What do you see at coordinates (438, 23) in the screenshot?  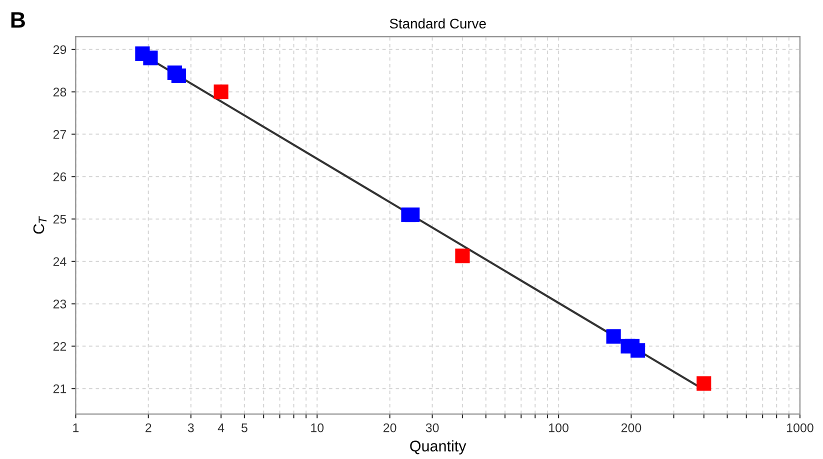 I see `chart-title: Standard Curve` at bounding box center [438, 23].